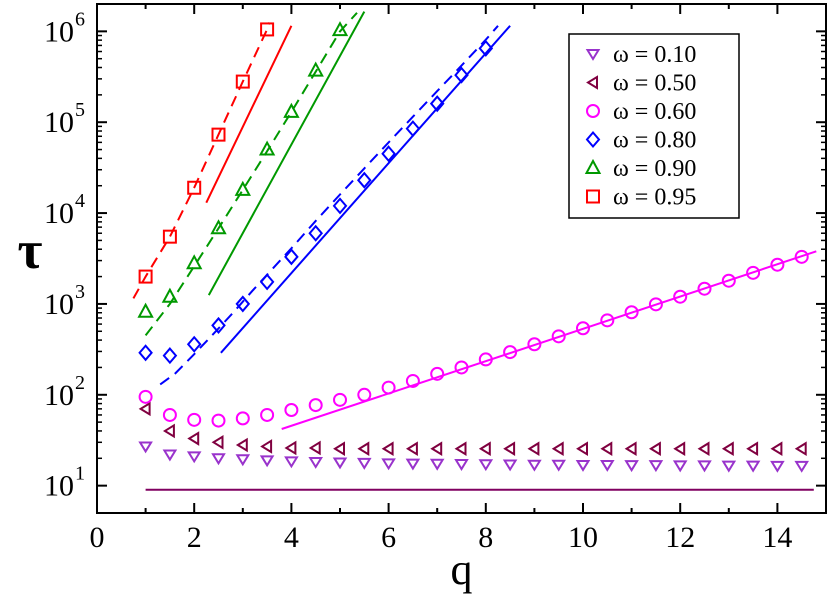 The image size is (830, 600). I want to click on x-tick-label: 8, so click(485, 537).